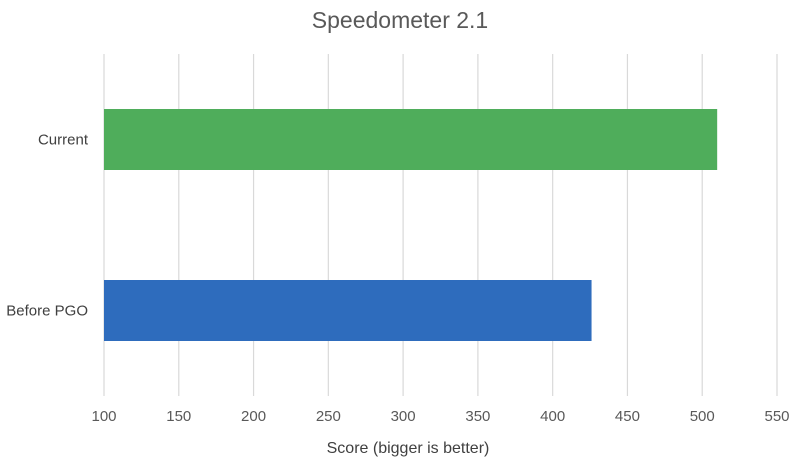  Describe the element at coordinates (47, 226) in the screenshot. I see `category-labels: Current Before PGO` at that location.